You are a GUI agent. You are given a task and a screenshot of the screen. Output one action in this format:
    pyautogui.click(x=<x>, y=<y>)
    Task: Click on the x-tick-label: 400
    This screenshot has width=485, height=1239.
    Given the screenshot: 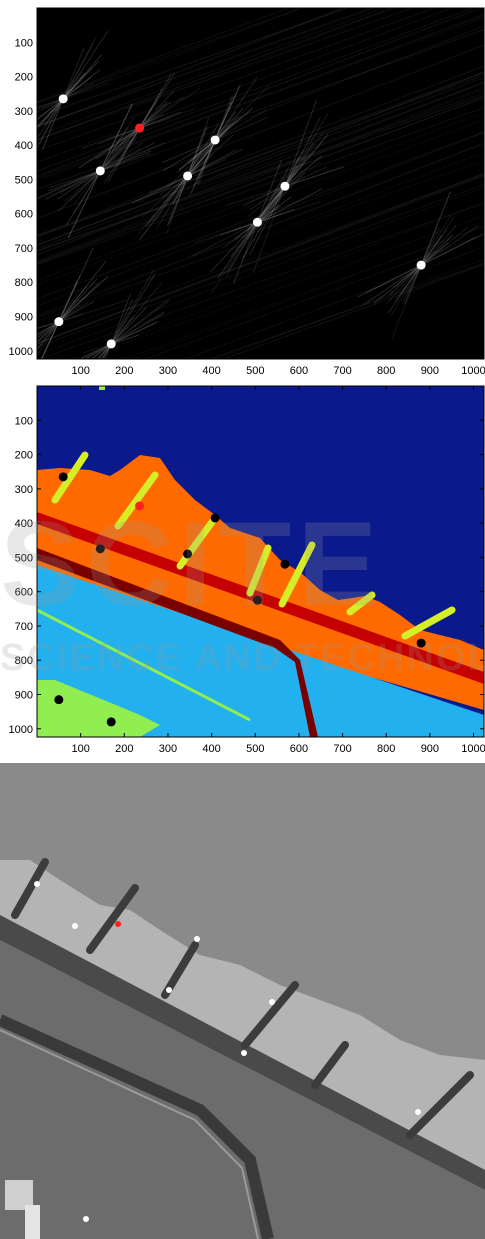 What is the action you would take?
    pyautogui.click(x=211, y=371)
    